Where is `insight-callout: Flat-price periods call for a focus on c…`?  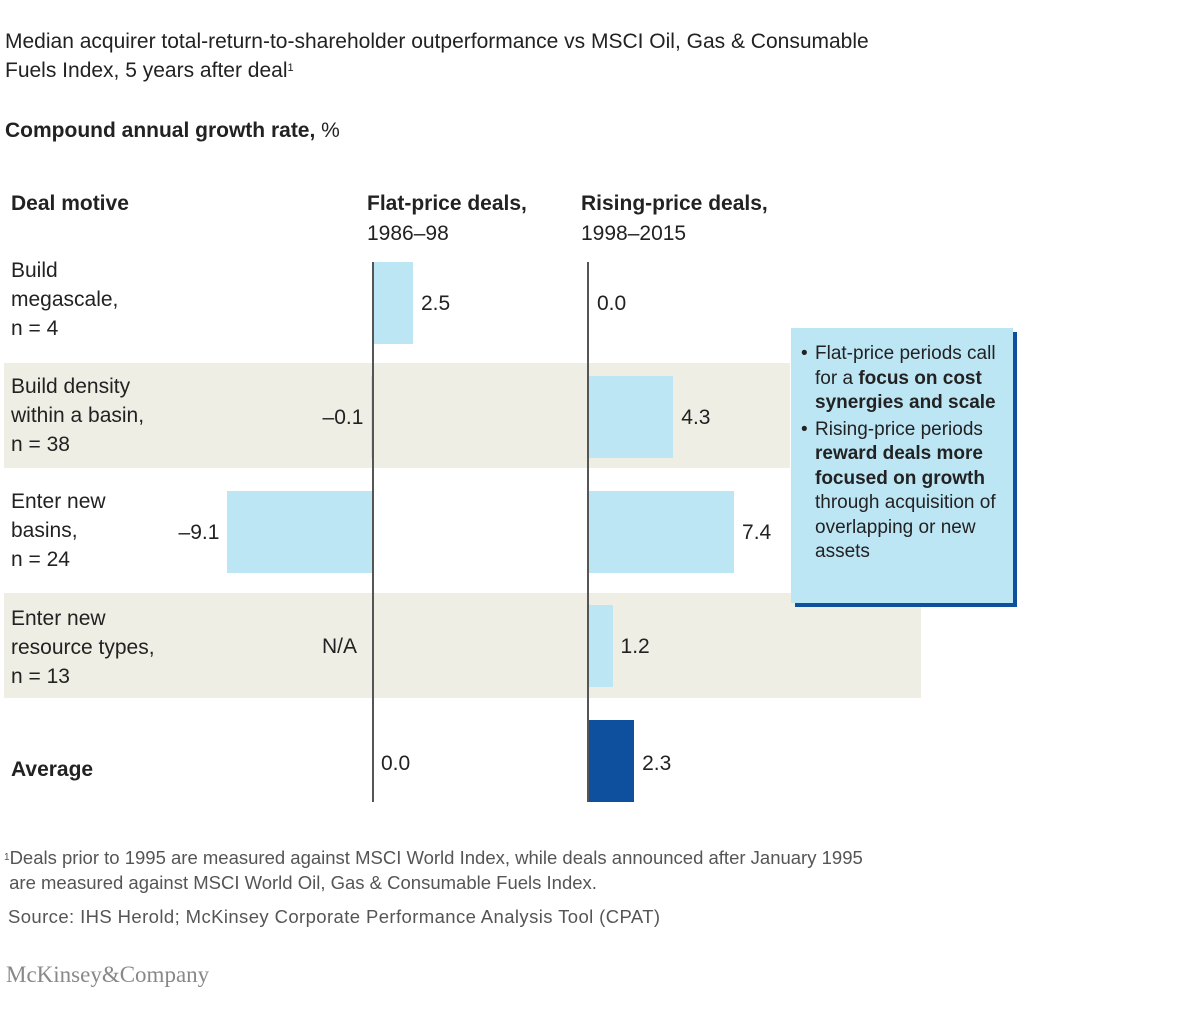
insight-callout: Flat-price periods call for a focus on c… is located at coordinates (902, 465).